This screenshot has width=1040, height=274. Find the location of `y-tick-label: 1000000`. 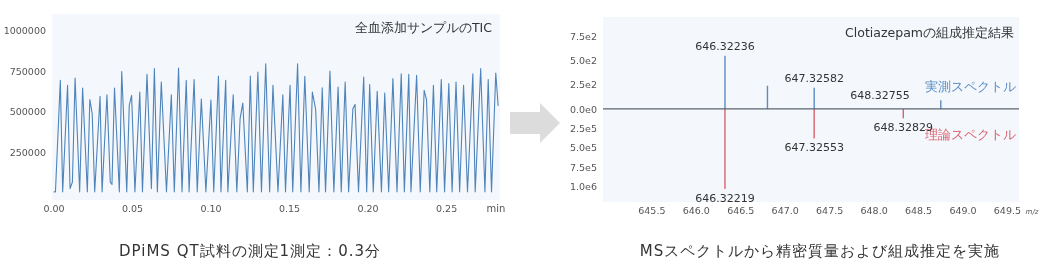

y-tick-label: 1000000 is located at coordinates (24, 30).